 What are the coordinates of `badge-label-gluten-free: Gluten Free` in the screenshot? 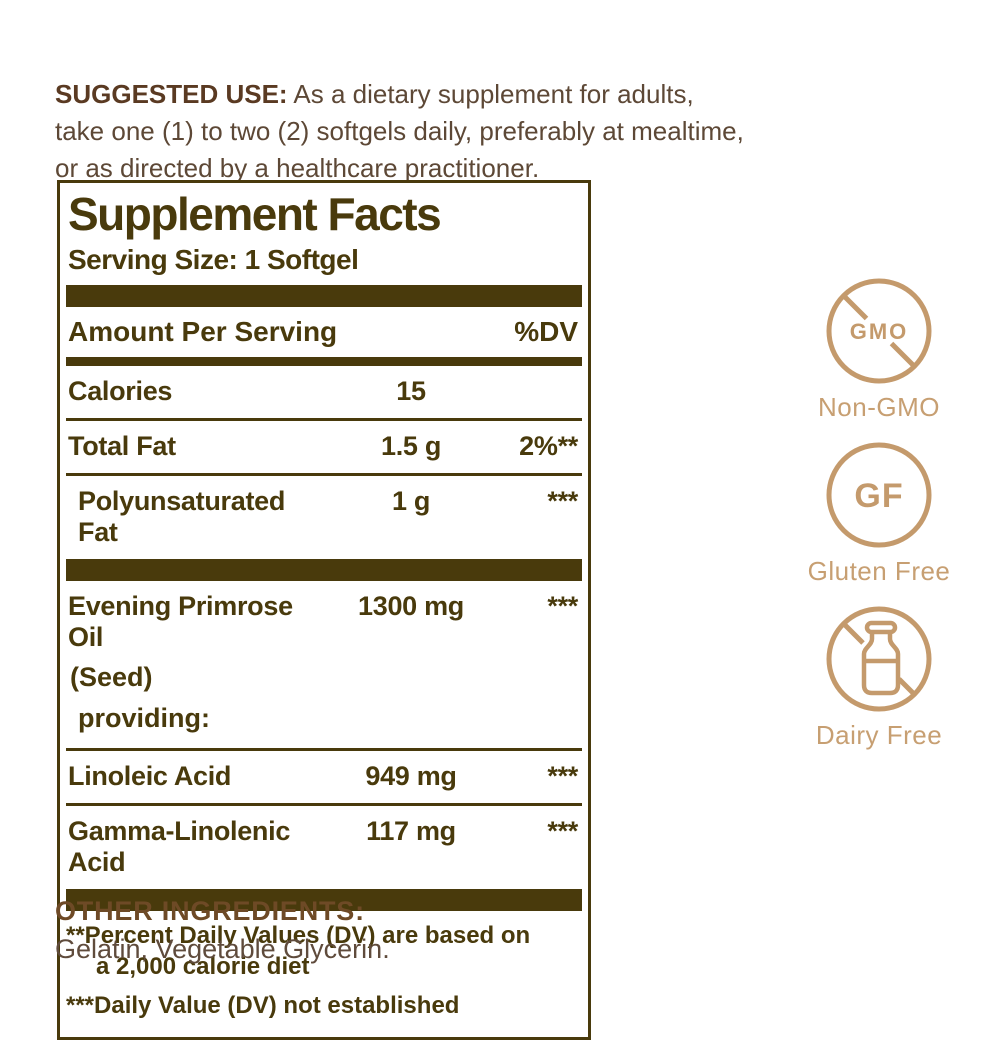 It's located at (879, 571).